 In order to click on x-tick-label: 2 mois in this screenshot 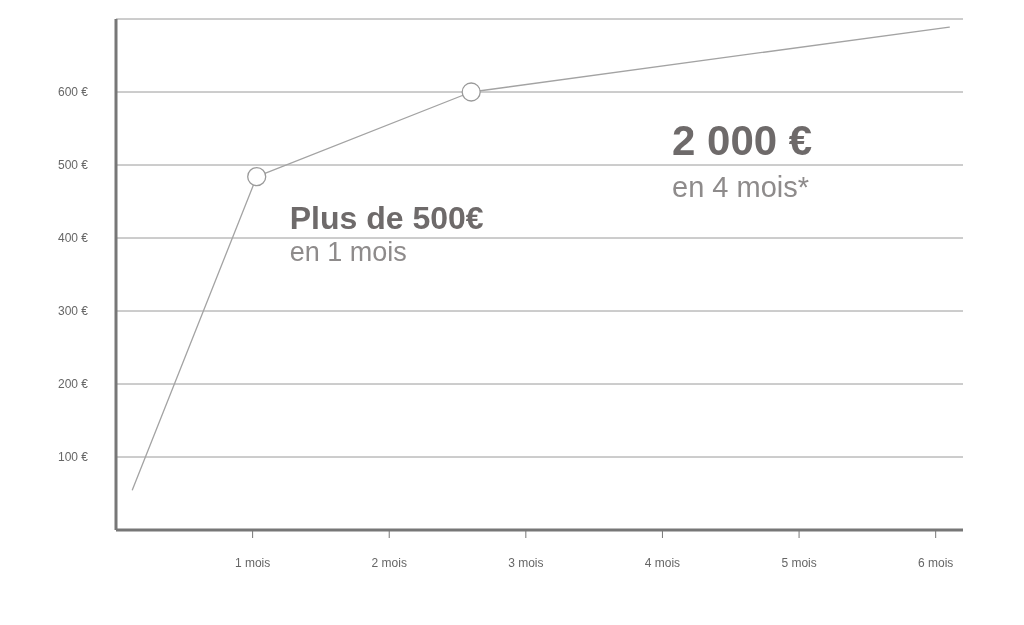, I will do `click(389, 563)`.